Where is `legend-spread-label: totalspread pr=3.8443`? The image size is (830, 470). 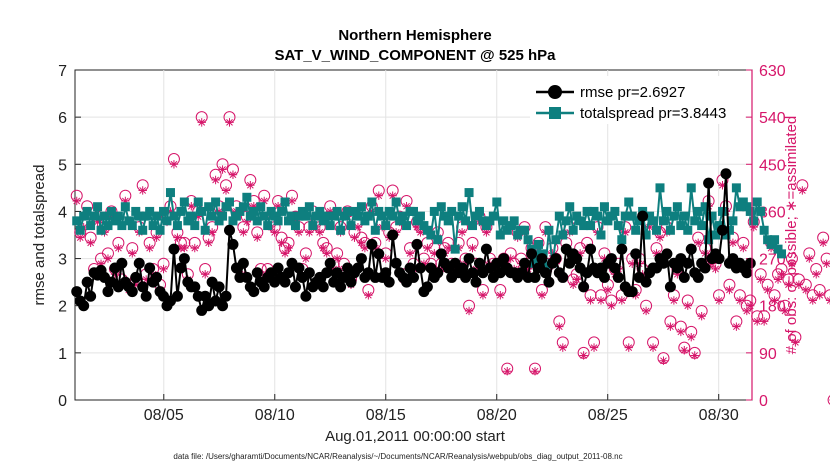 legend-spread-label: totalspread pr=3.8443 is located at coordinates (653, 113).